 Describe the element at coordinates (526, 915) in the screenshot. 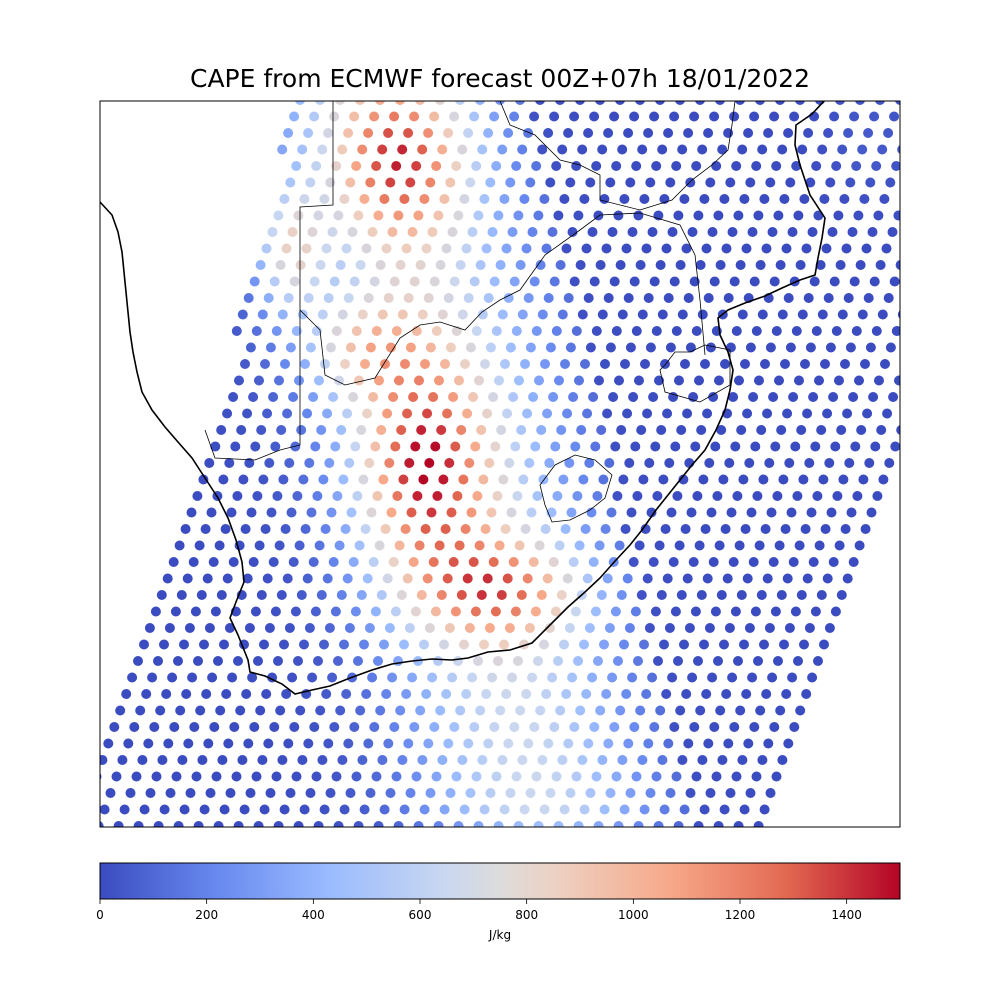

I see `colorbar-tick-label: 800` at that location.